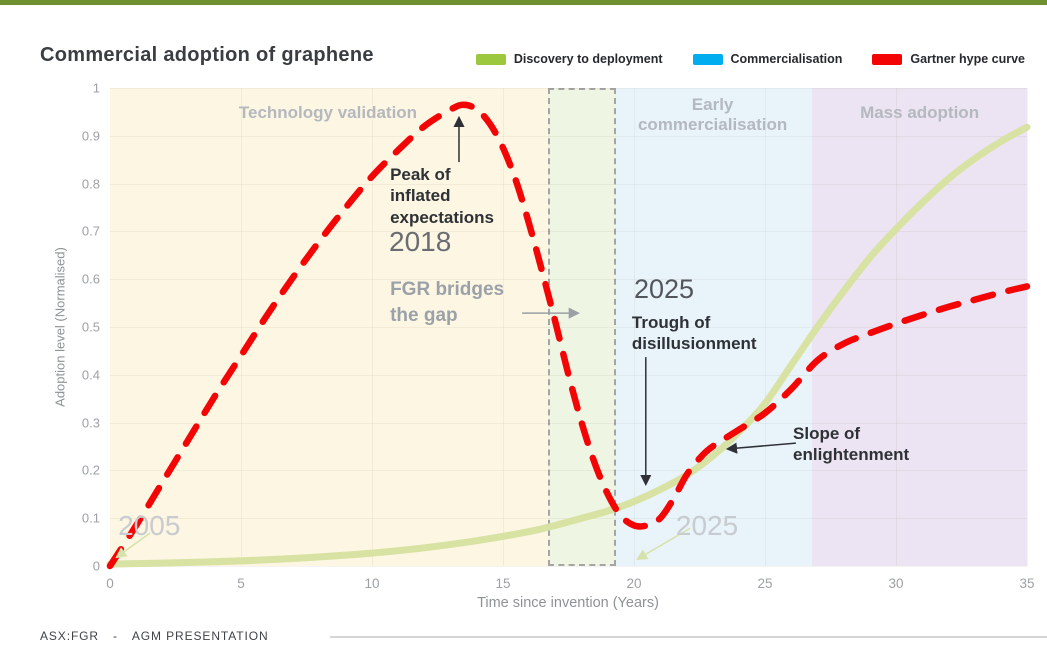  What do you see at coordinates (133, 545) in the screenshot?
I see `start-2005-arrow` at bounding box center [133, 545].